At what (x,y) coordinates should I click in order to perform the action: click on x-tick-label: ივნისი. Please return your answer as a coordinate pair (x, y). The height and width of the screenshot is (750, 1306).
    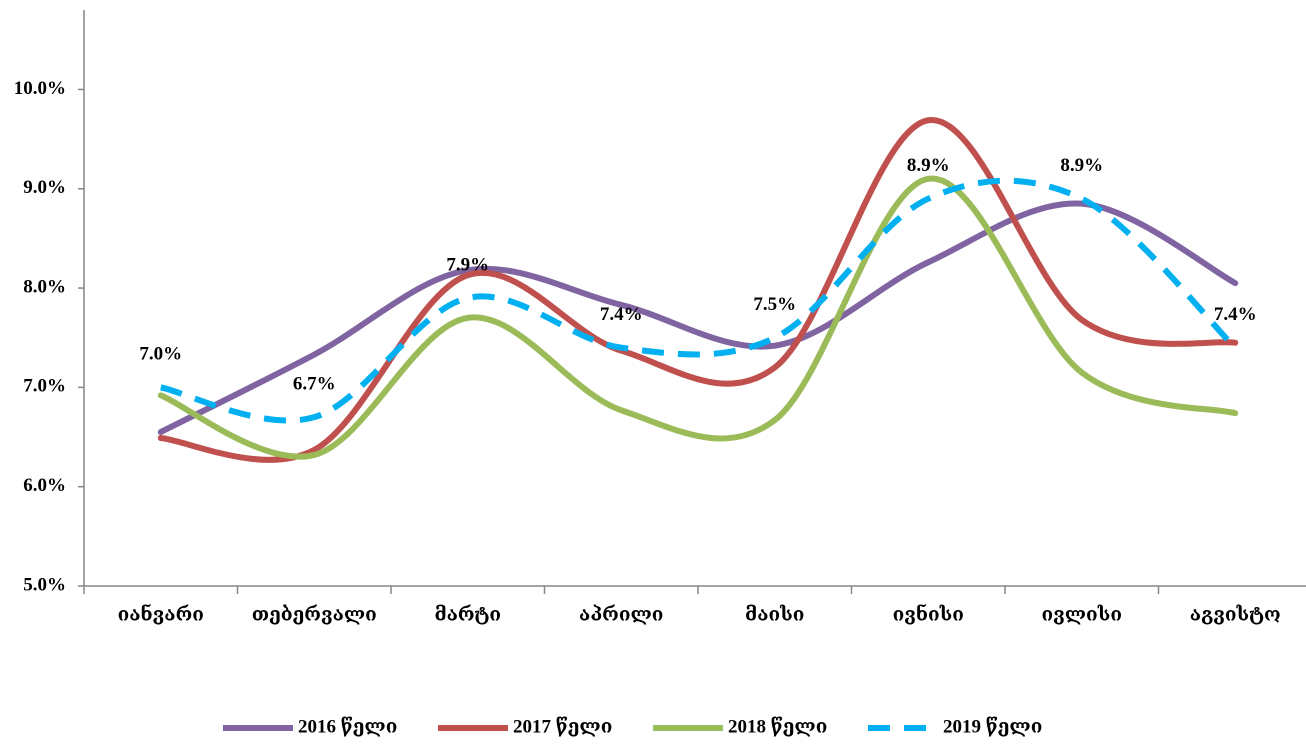
    Looking at the image, I should click on (928, 613).